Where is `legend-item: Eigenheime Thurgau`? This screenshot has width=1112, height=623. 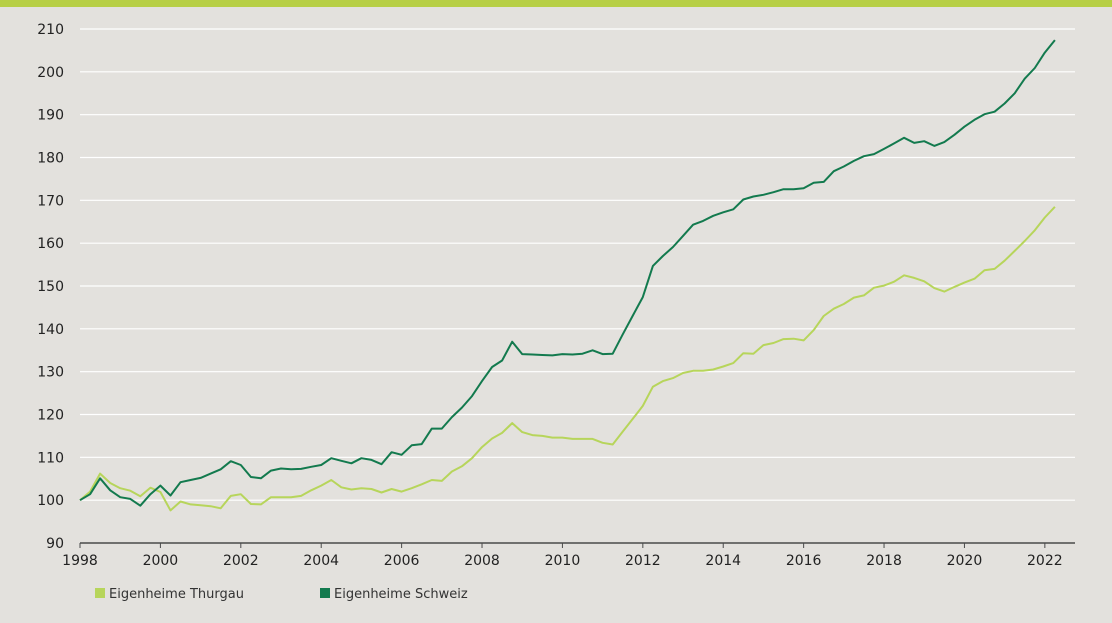
legend-item: Eigenheime Thurgau is located at coordinates (169, 594).